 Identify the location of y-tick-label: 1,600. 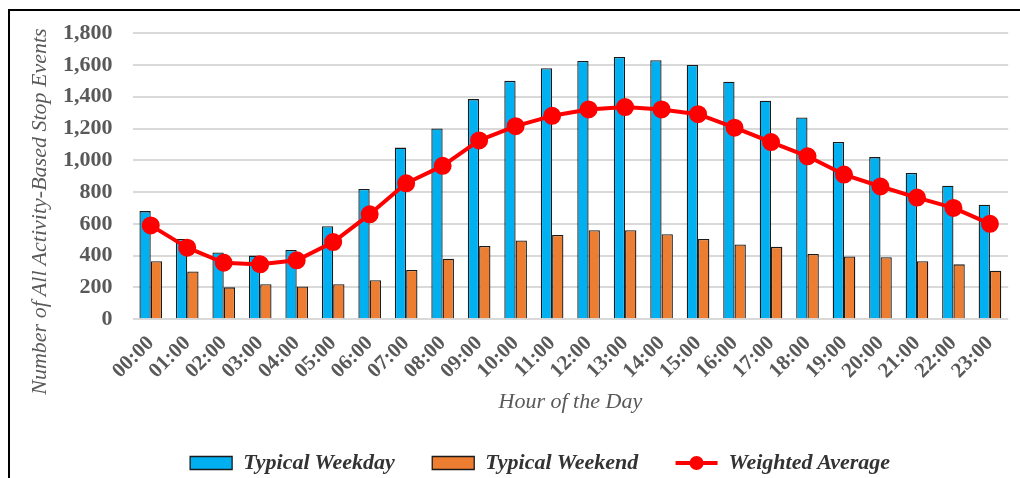
(88, 63).